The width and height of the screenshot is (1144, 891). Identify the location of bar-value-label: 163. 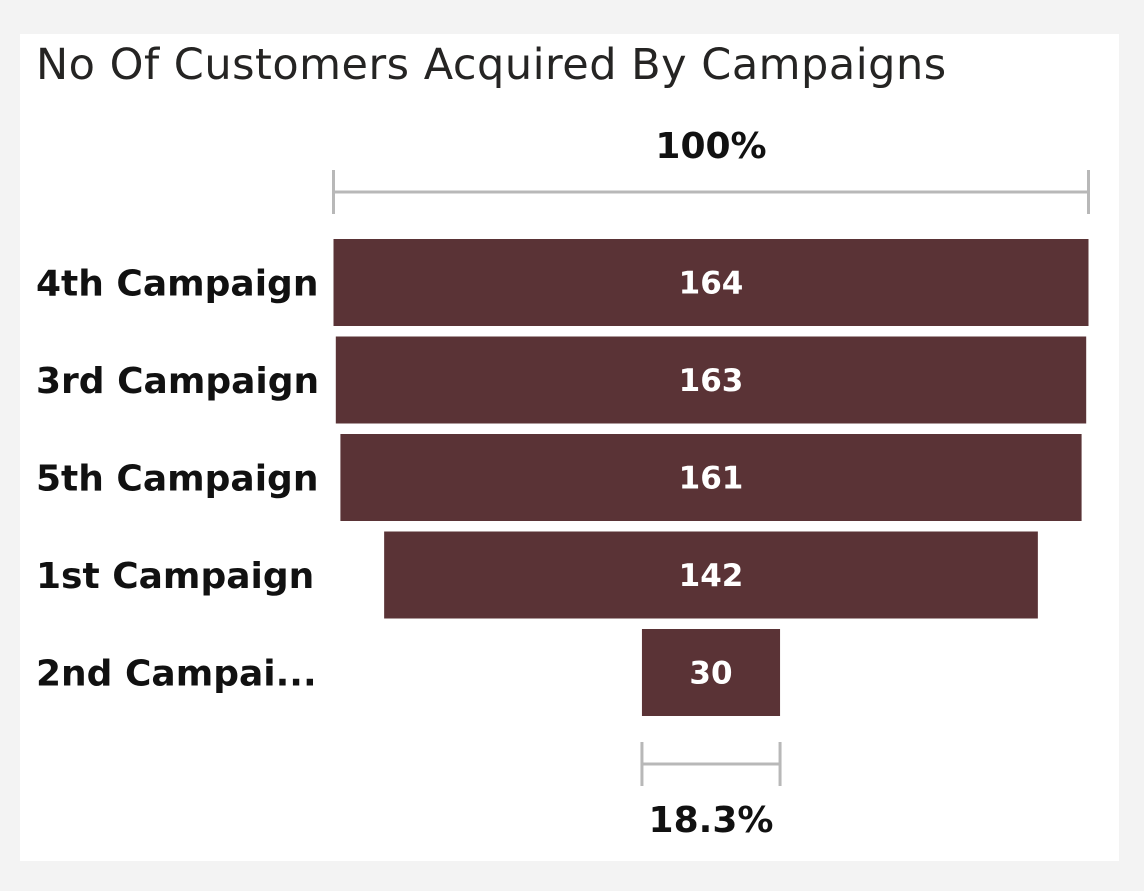
(711, 381).